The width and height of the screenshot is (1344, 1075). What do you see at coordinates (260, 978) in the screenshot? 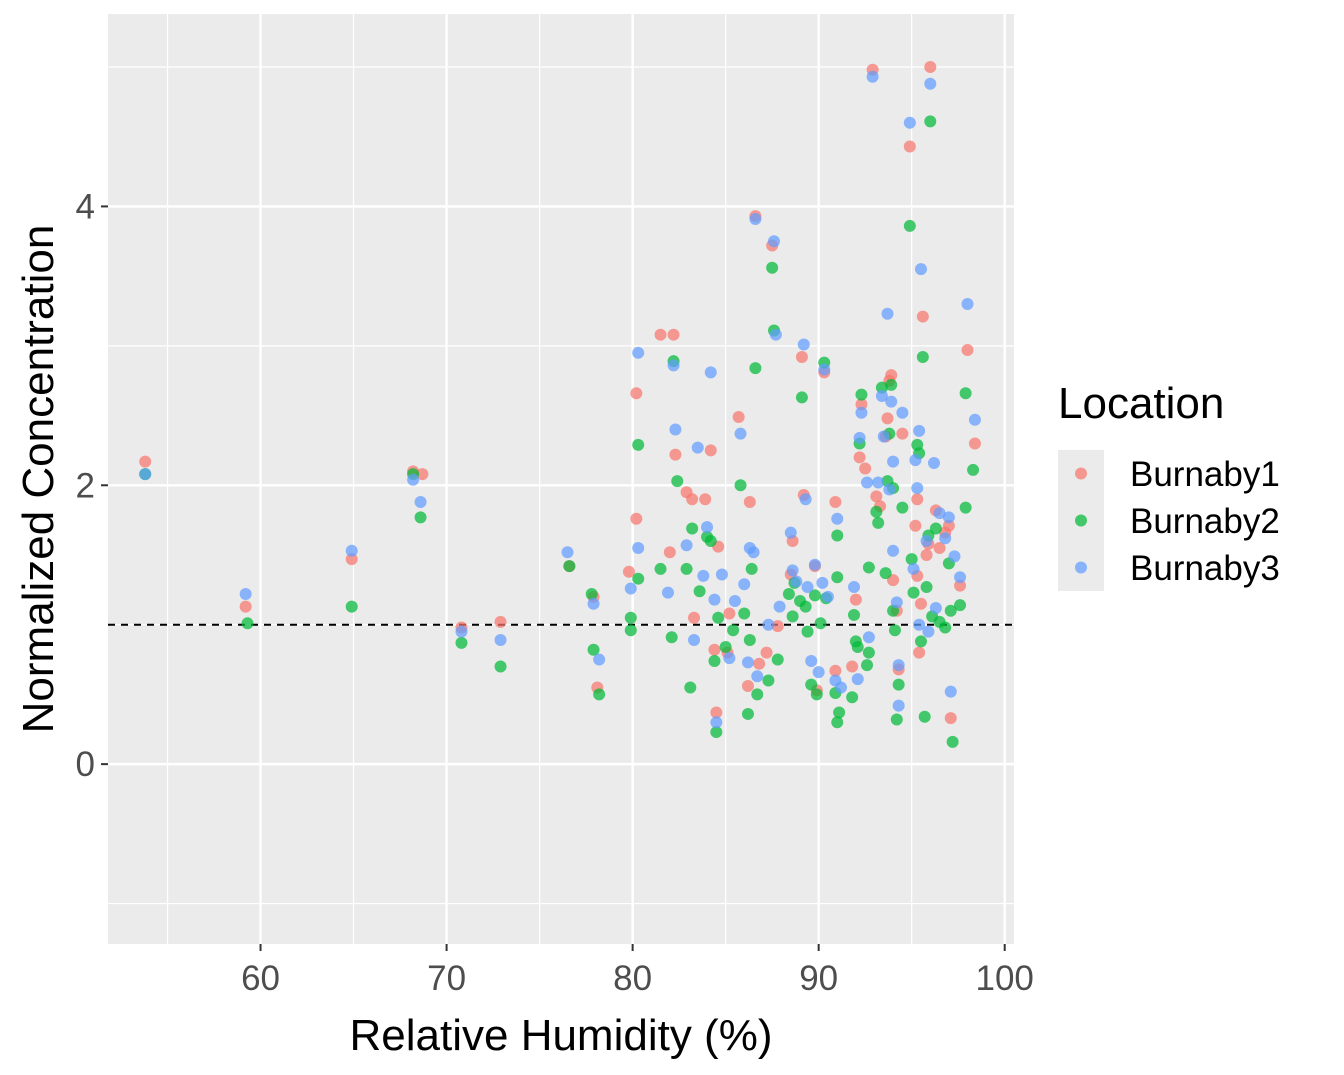
I see `x-tick-label: 60` at bounding box center [260, 978].